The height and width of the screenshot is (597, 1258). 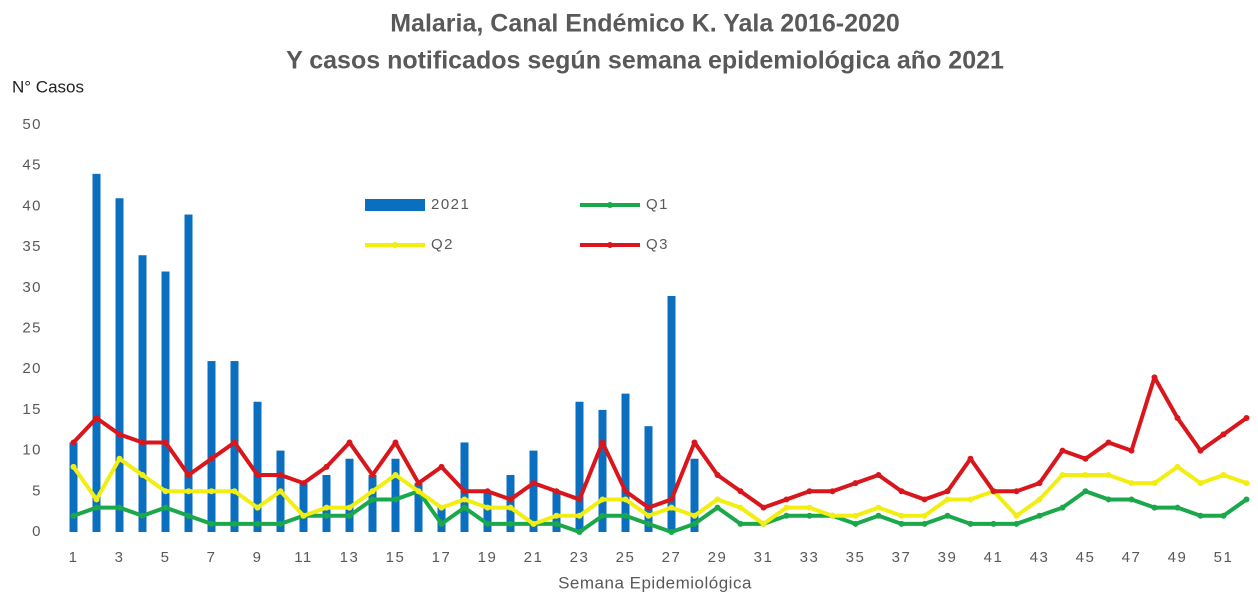 I want to click on y-tick-label: 25, so click(x=32, y=327).